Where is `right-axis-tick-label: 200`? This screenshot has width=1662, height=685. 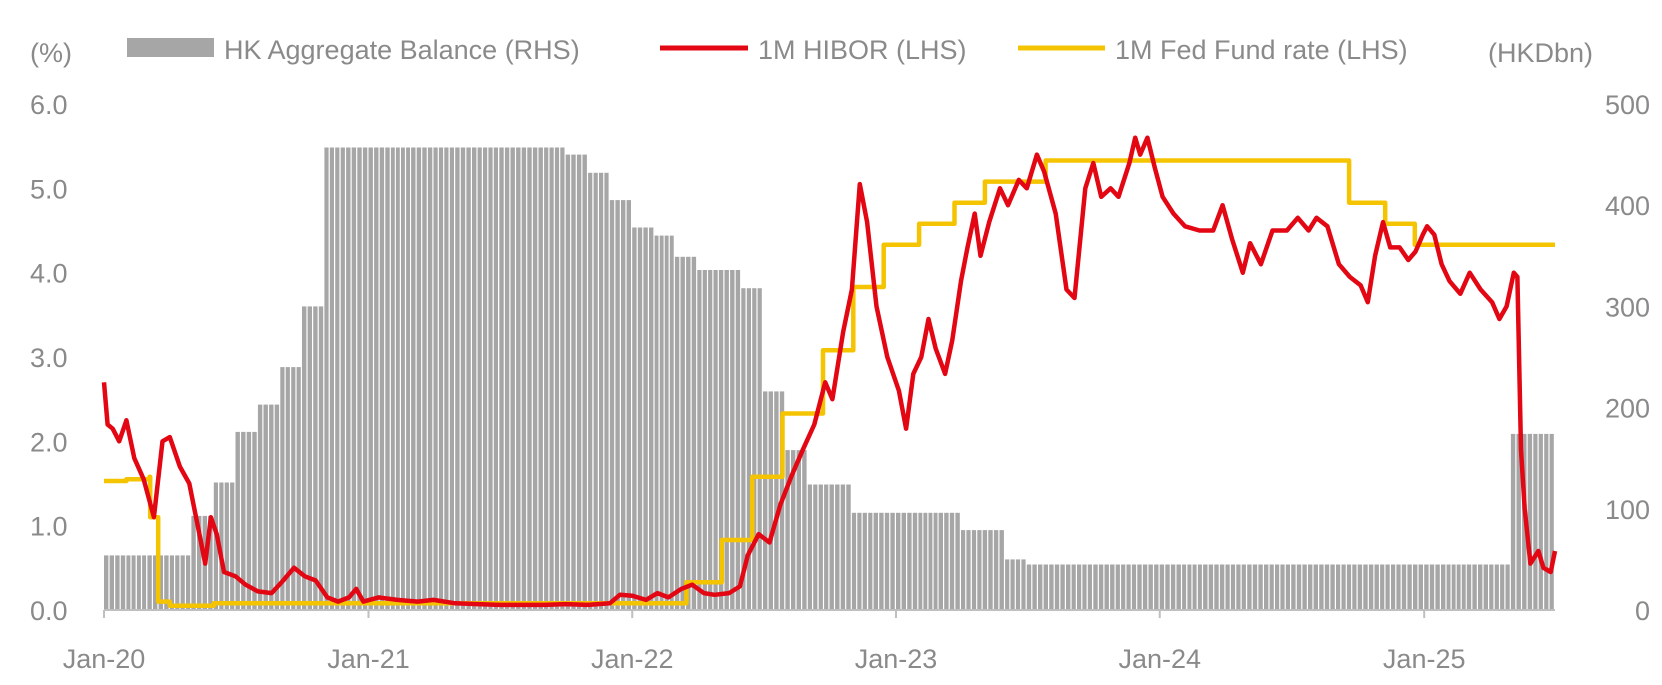
right-axis-tick-label: 200 is located at coordinates (1627, 409).